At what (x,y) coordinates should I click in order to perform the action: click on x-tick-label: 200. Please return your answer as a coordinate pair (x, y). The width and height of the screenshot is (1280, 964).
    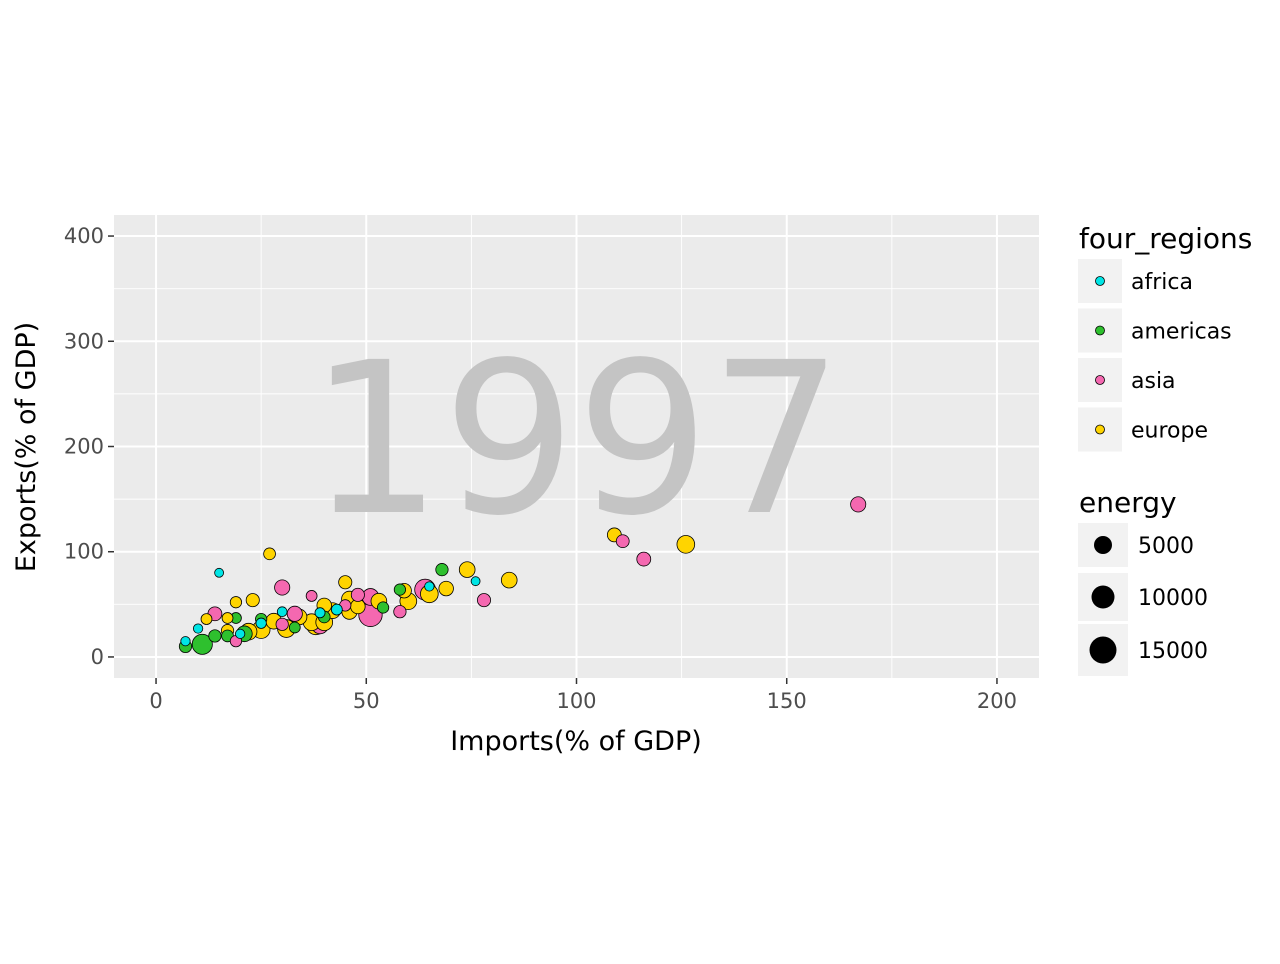
    Looking at the image, I should click on (997, 701).